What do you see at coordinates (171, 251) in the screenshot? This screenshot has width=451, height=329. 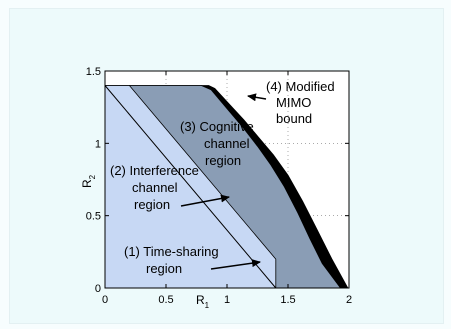 I see `annotation-text: (1) Time-sharing` at bounding box center [171, 251].